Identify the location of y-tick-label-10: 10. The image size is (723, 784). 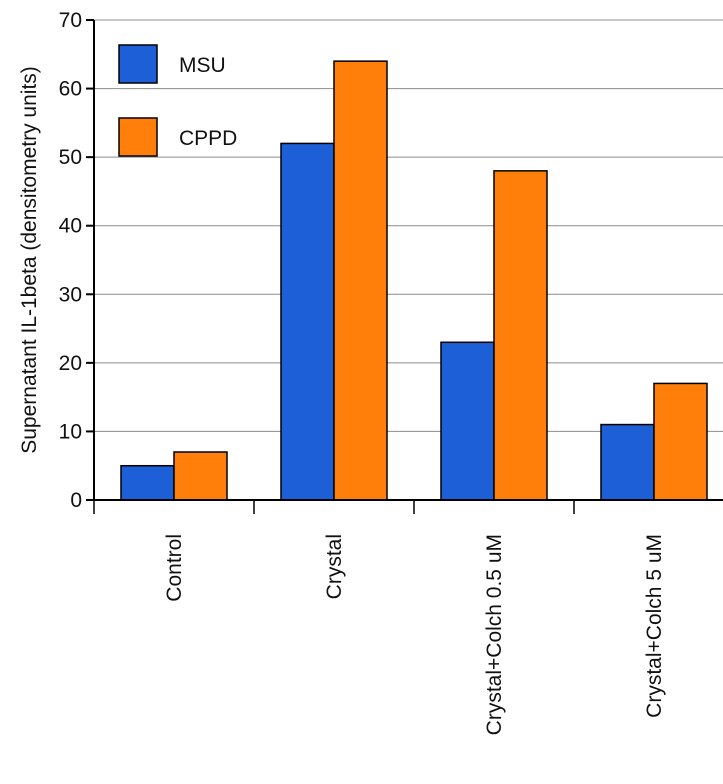
(70, 431).